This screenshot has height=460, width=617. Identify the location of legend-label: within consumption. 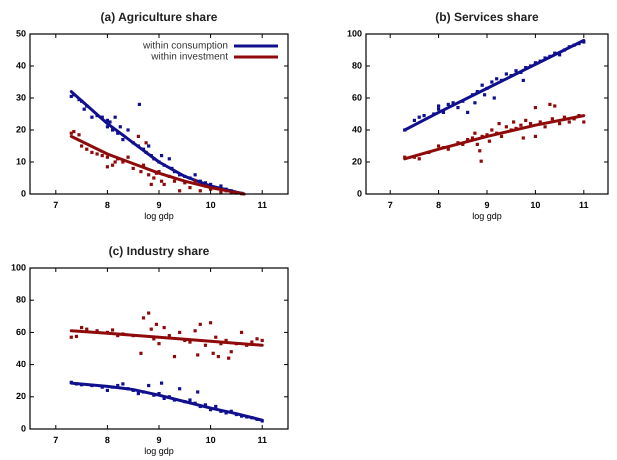
(185, 46).